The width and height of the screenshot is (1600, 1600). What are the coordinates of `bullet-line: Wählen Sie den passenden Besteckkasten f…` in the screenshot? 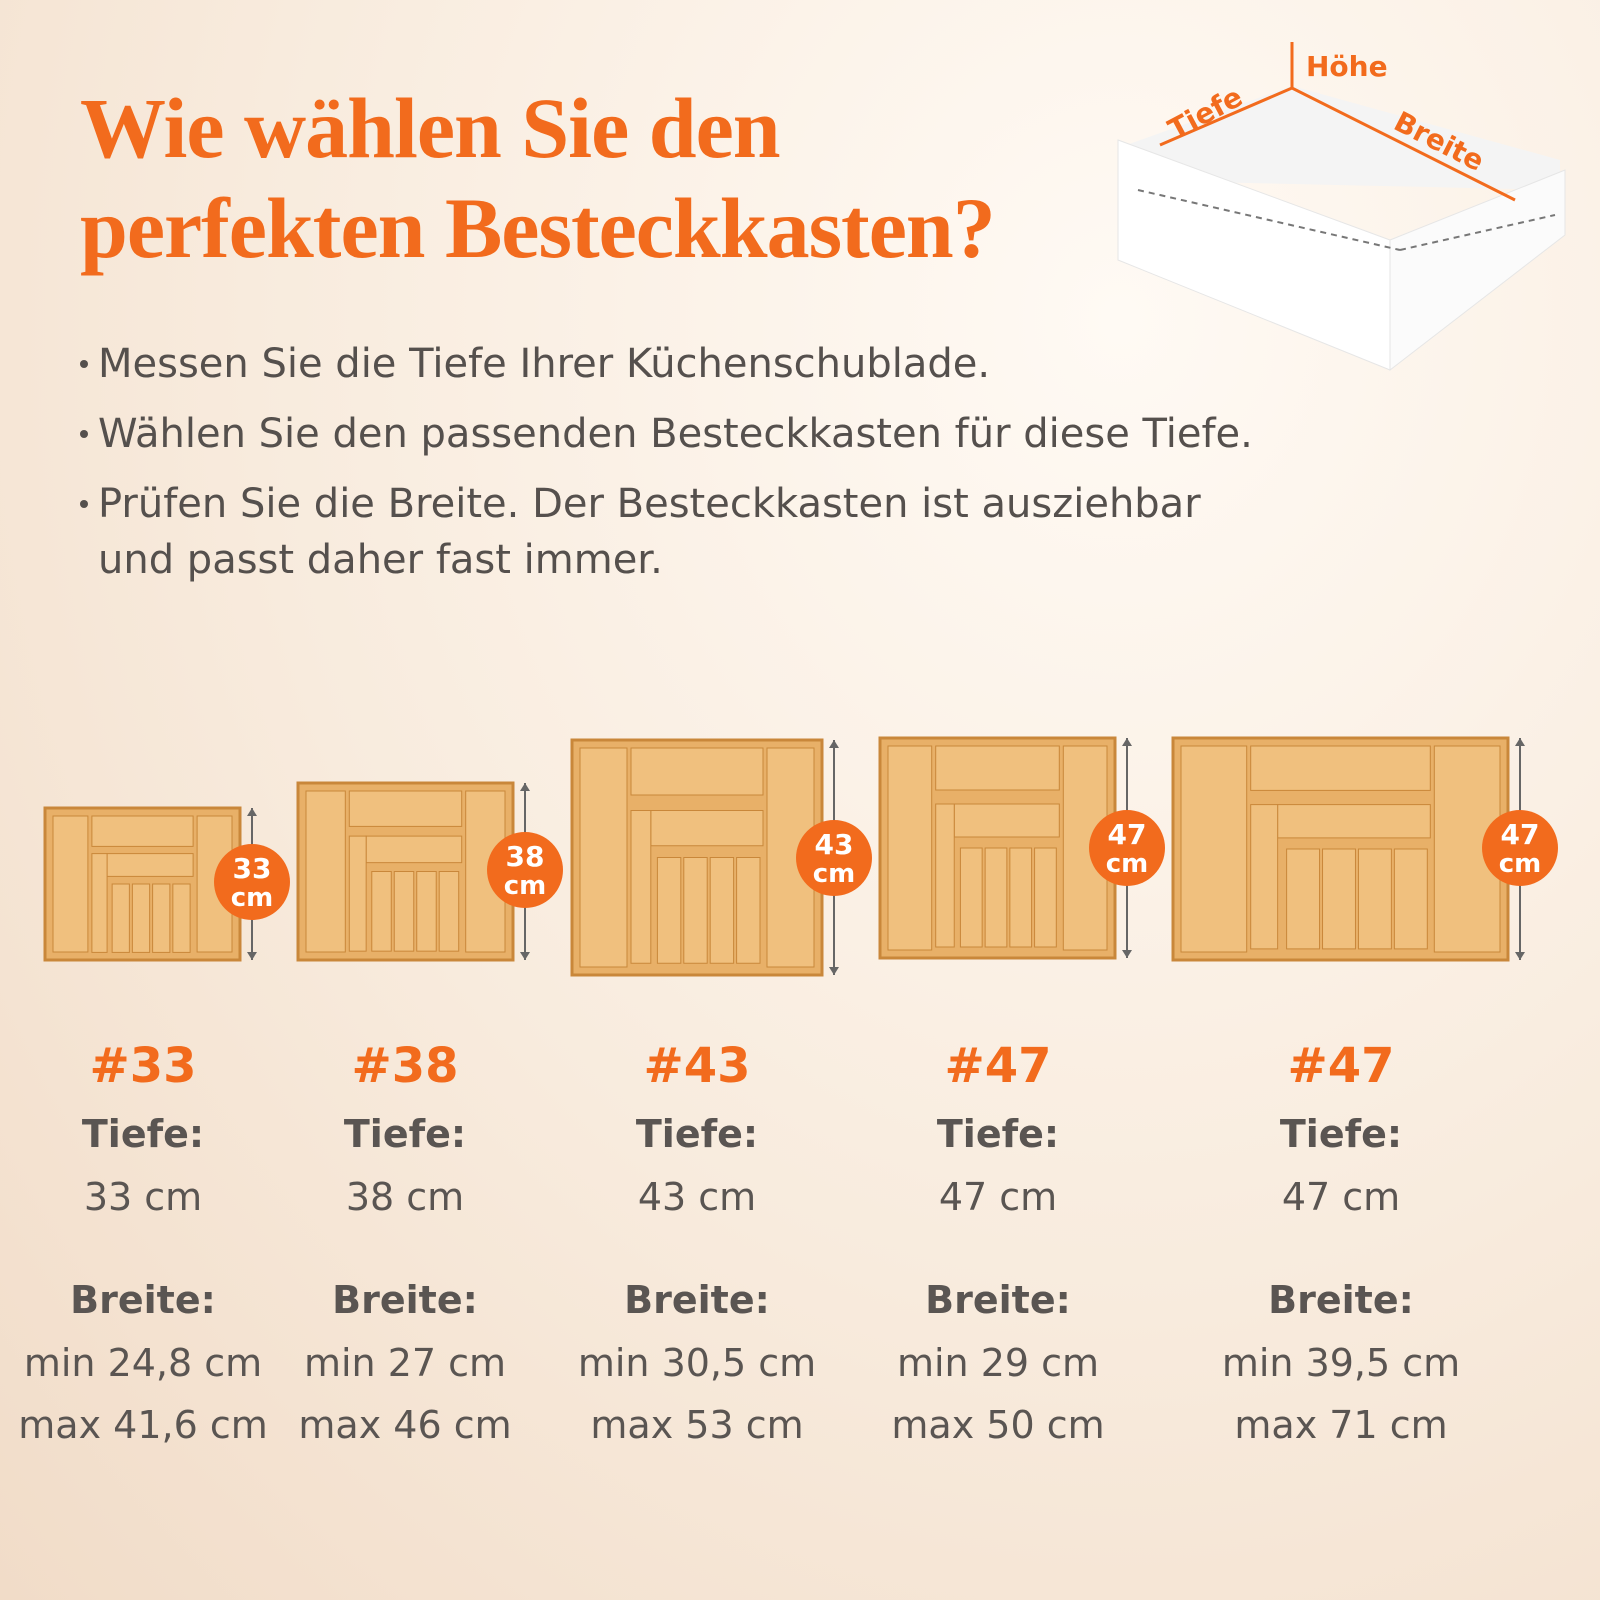 It's located at (675, 434).